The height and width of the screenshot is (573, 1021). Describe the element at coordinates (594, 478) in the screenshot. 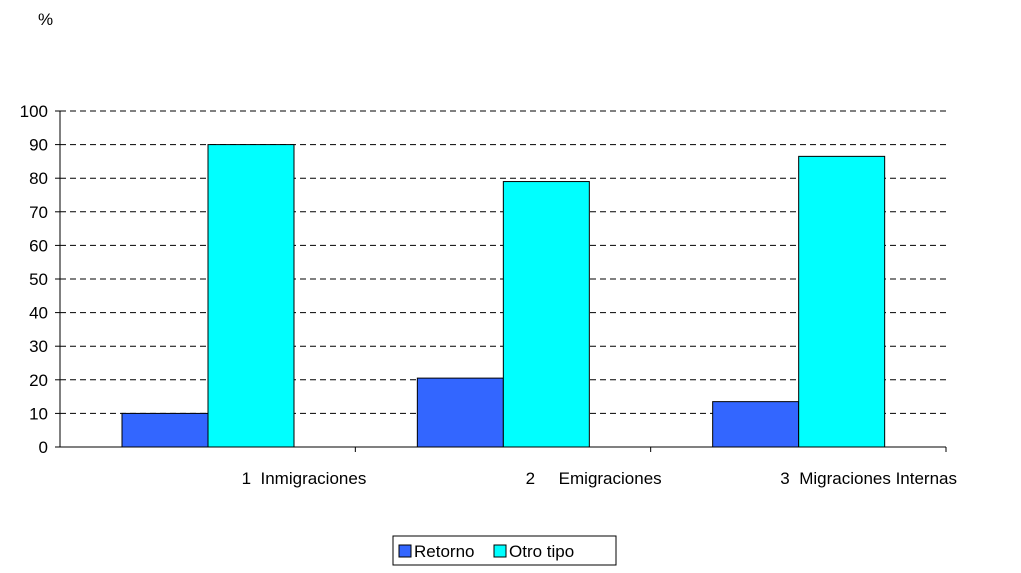

I see `x-tick-label: 2 Emigraciones` at that location.